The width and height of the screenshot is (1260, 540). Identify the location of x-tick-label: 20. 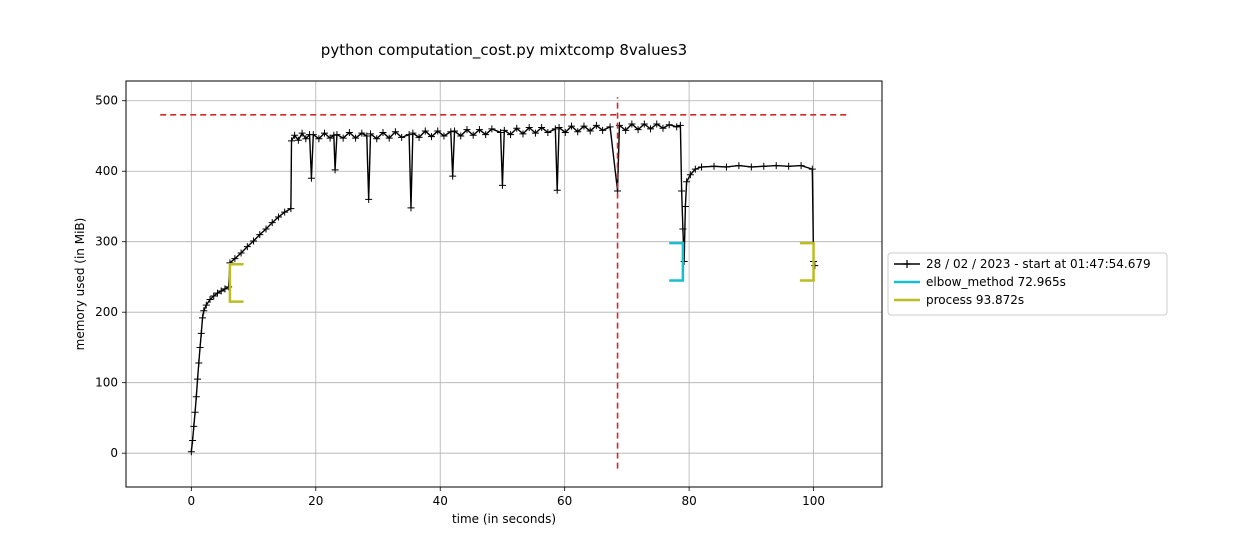
(315, 501).